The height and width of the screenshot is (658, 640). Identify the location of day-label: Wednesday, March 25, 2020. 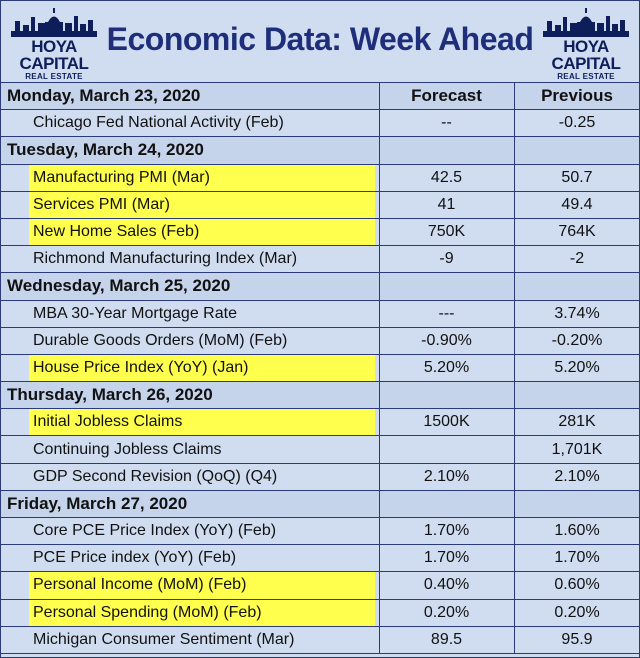
(119, 286).